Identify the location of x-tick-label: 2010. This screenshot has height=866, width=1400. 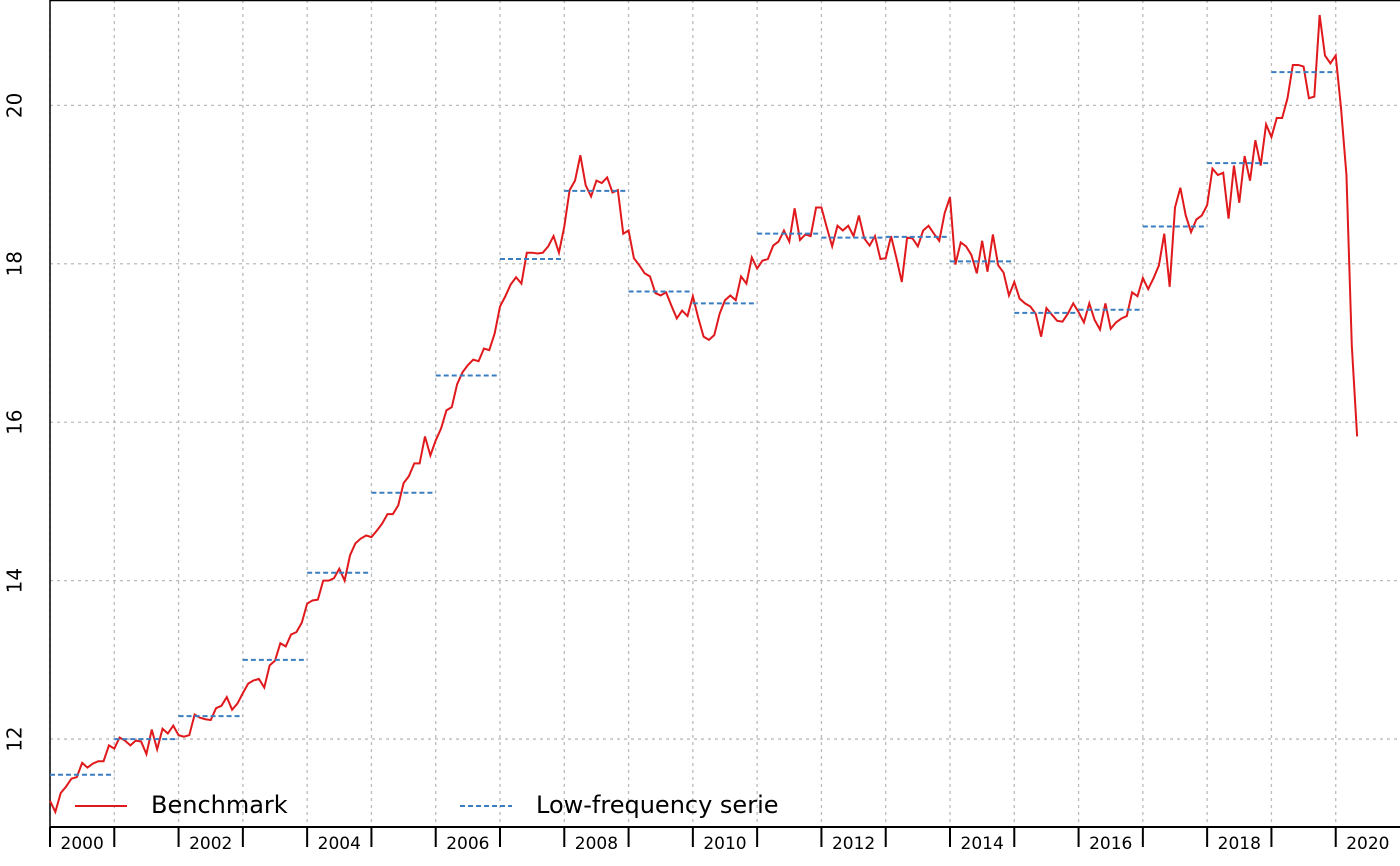
(724, 844).